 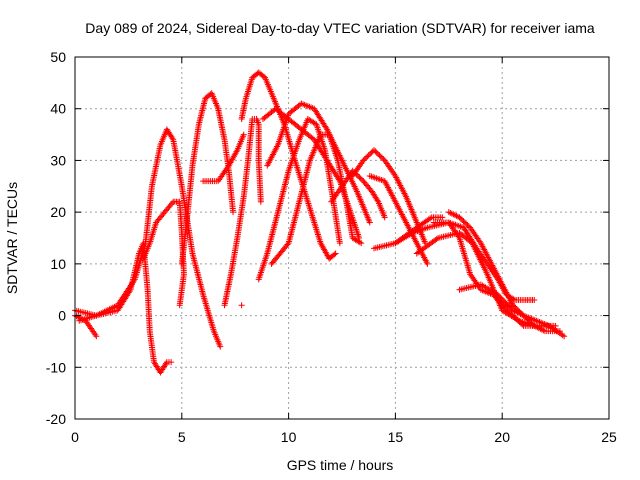 I want to click on y-tick-label: -20, so click(x=56, y=419).